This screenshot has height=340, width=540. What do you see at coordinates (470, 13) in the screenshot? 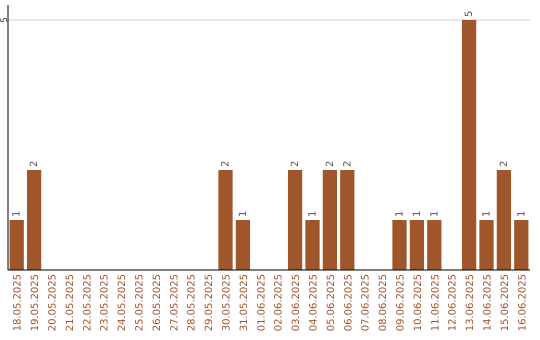
I see `data-label: 5` at bounding box center [470, 13].